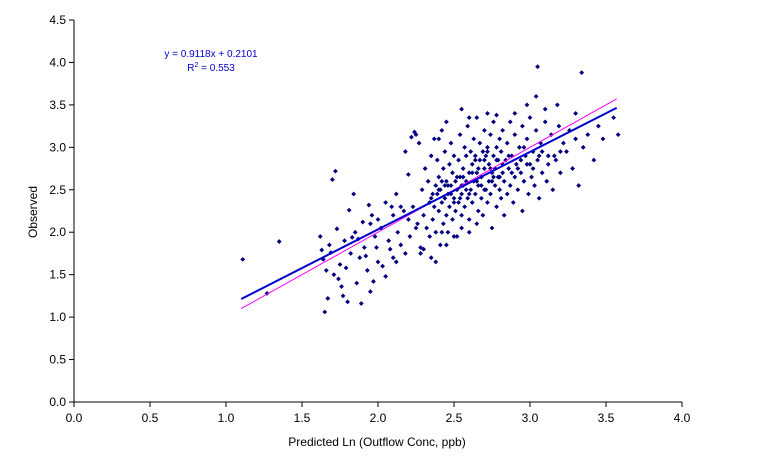 Image resolution: width=769 pixels, height=460 pixels. What do you see at coordinates (378, 418) in the screenshot?
I see `x-tick-label: 2.0` at bounding box center [378, 418].